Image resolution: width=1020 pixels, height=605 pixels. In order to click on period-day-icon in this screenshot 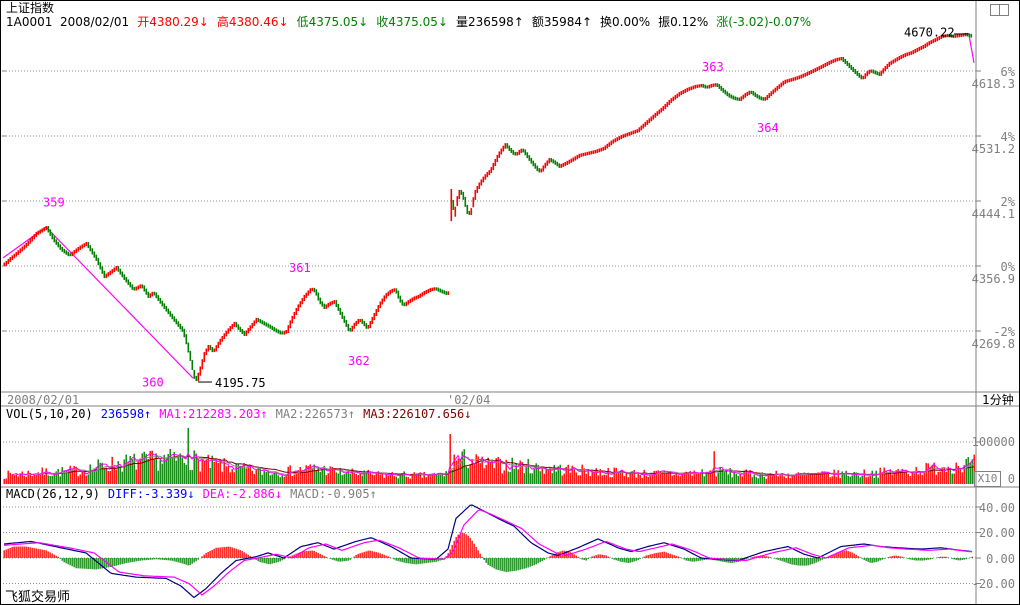, I will do `click(999, 10)`.